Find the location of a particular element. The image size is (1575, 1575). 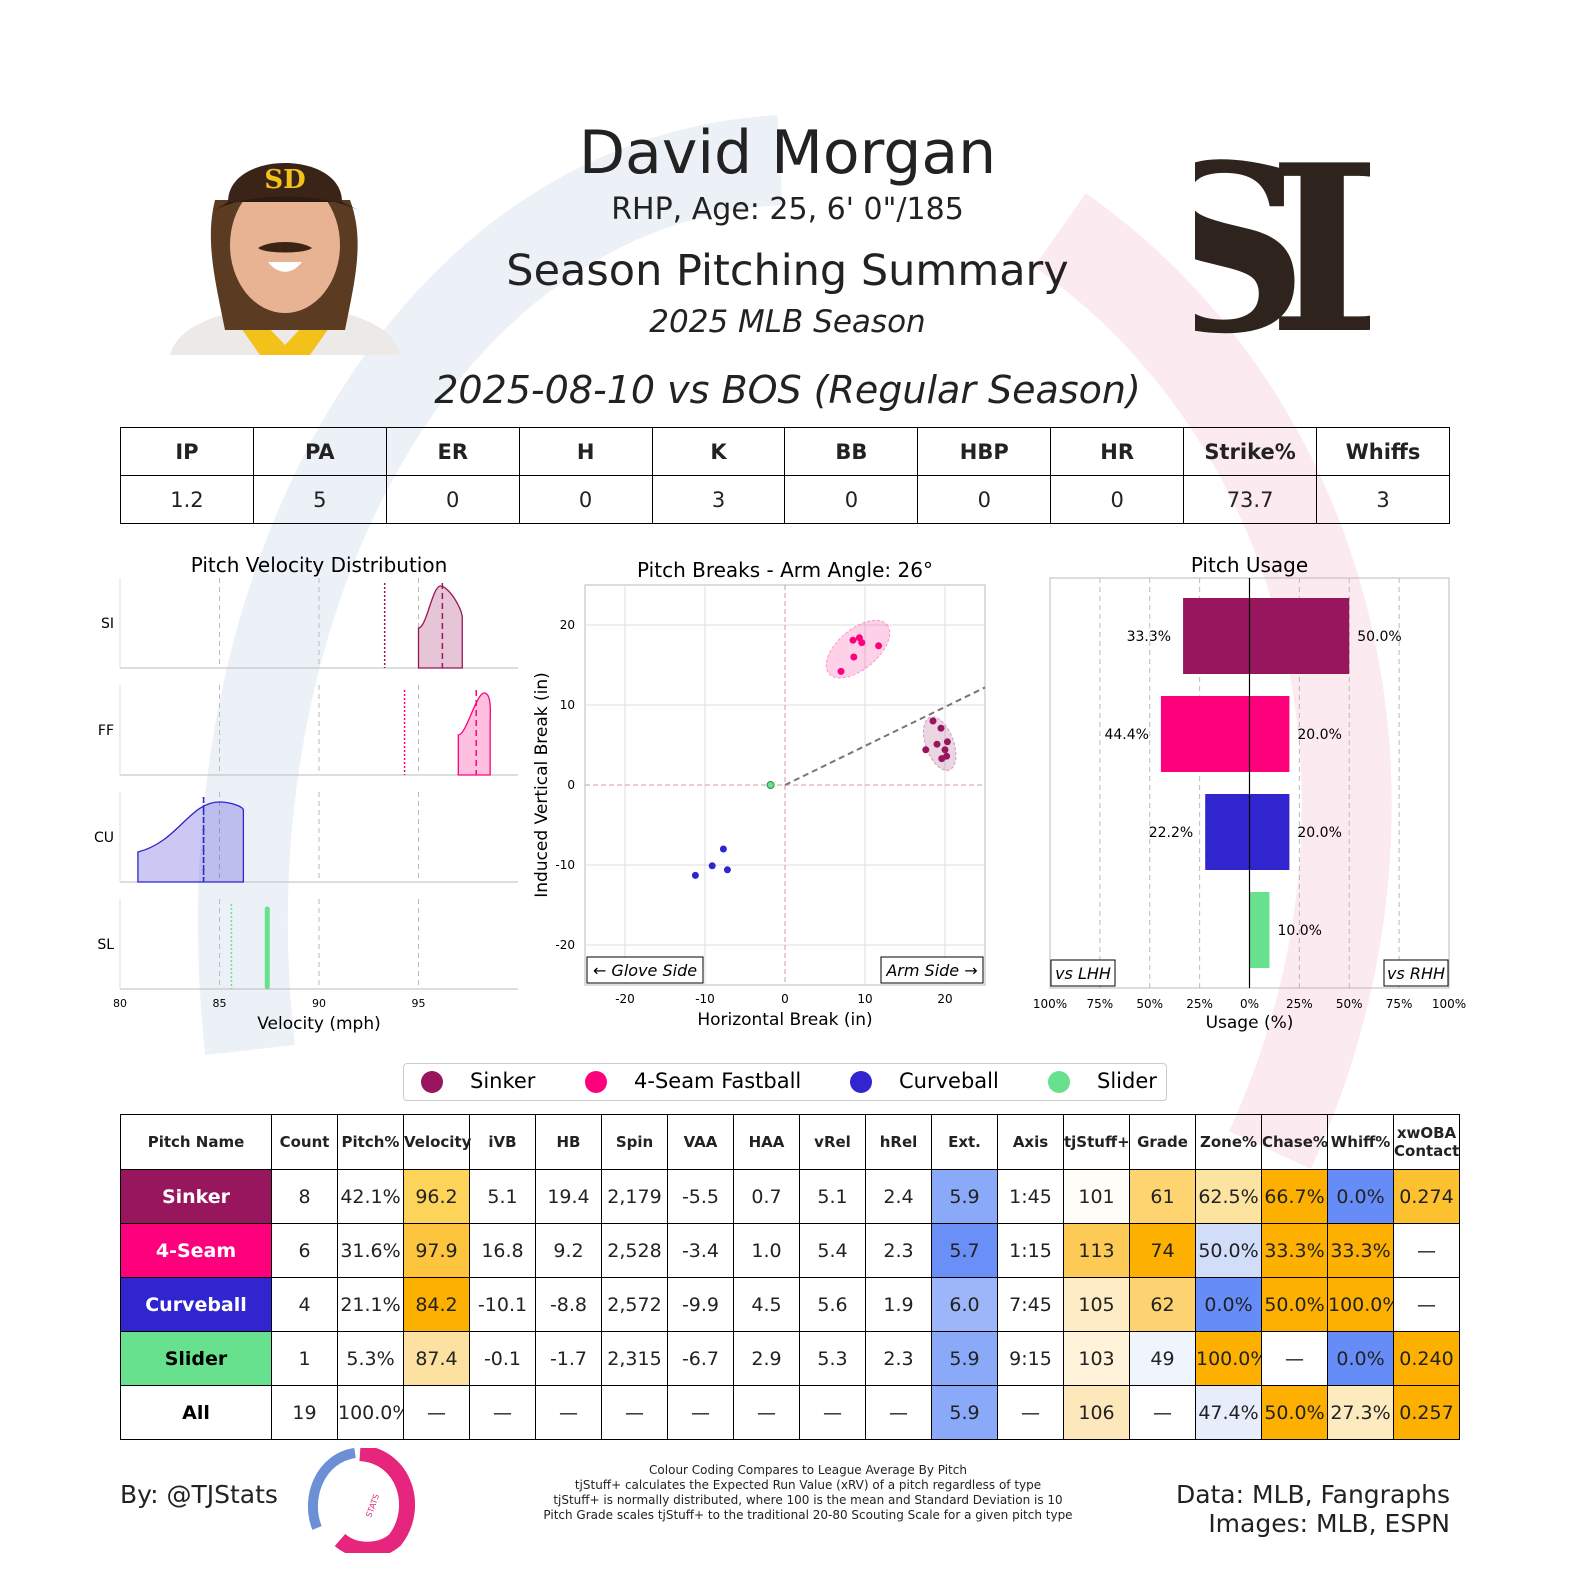

velocity-row-label: CU is located at coordinates (104, 838).